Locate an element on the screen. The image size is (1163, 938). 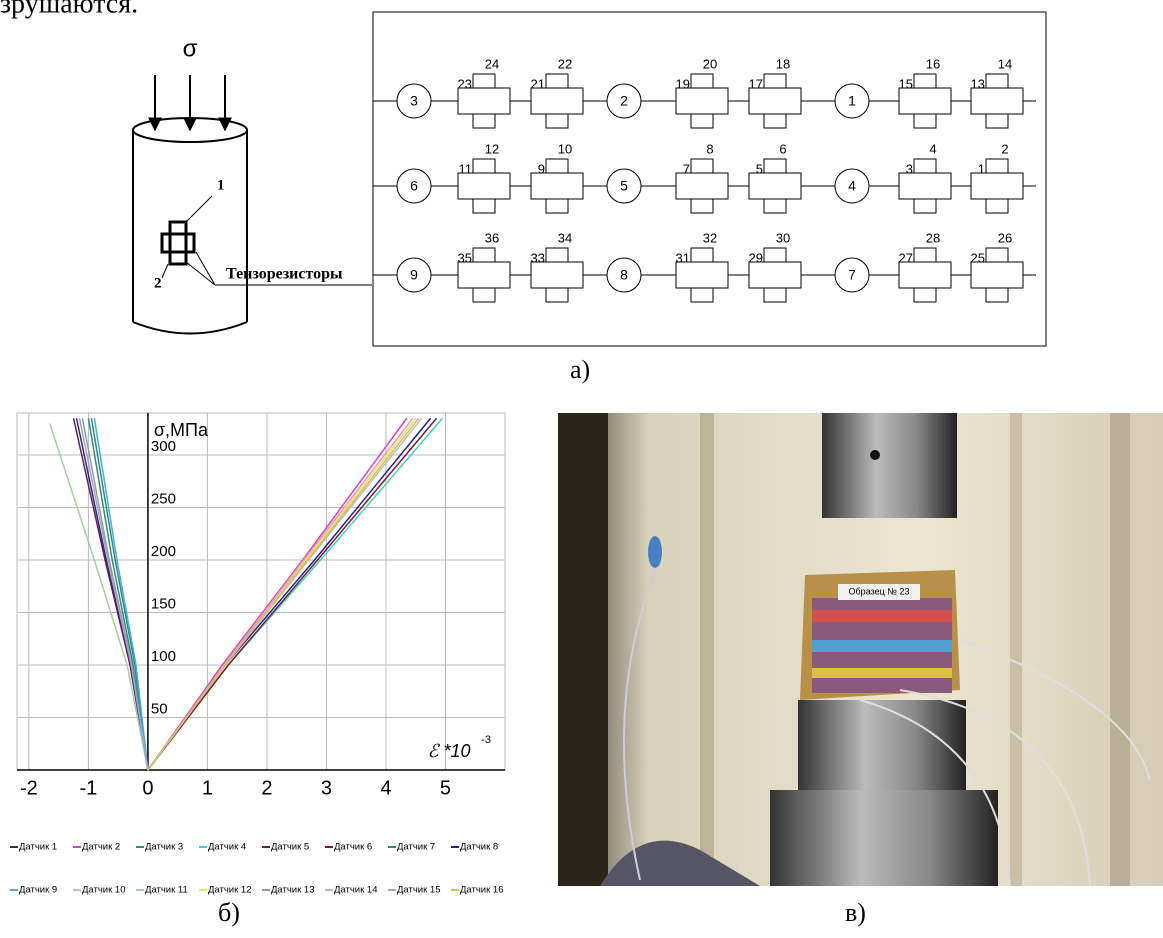
gauge-number: 17 is located at coordinates (756, 83).